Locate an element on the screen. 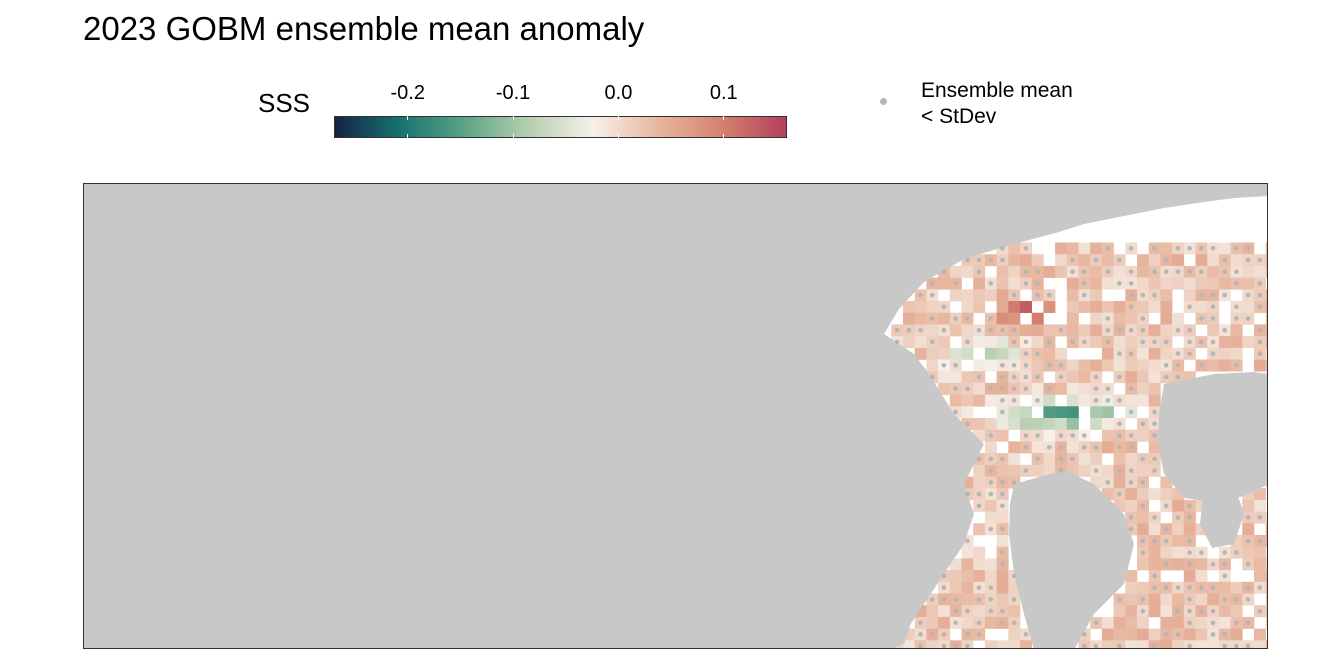  chart-title: 2023 GOBM ensemble mean anomaly is located at coordinates (364, 28).